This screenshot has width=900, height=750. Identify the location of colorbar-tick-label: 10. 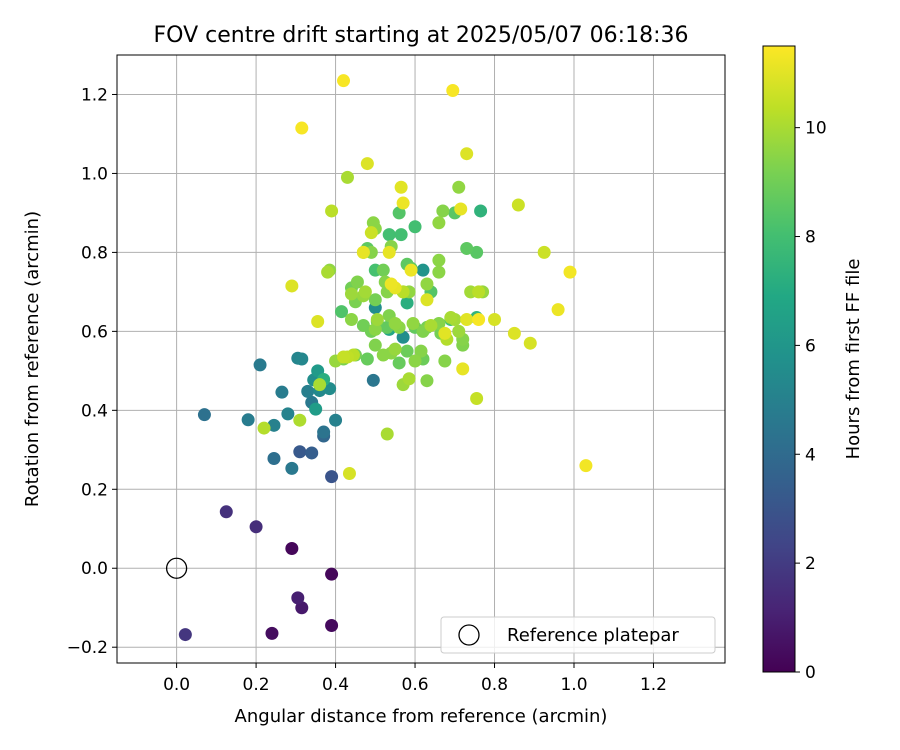
(816, 129).